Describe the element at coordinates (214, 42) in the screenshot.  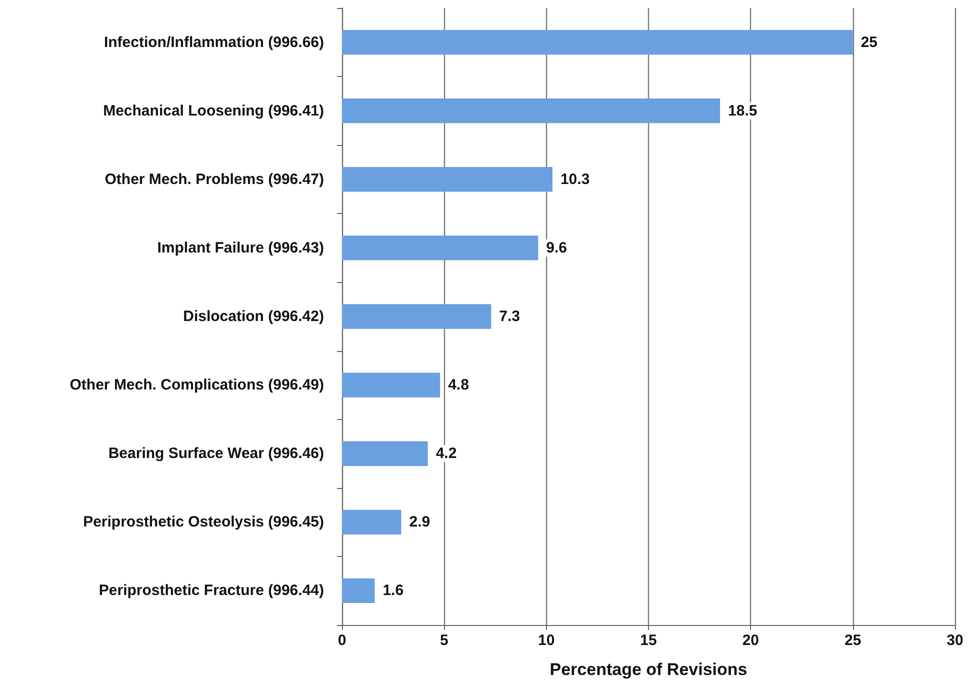
I see `y-tick-label: Infection/Inflammation (996.66)` at that location.